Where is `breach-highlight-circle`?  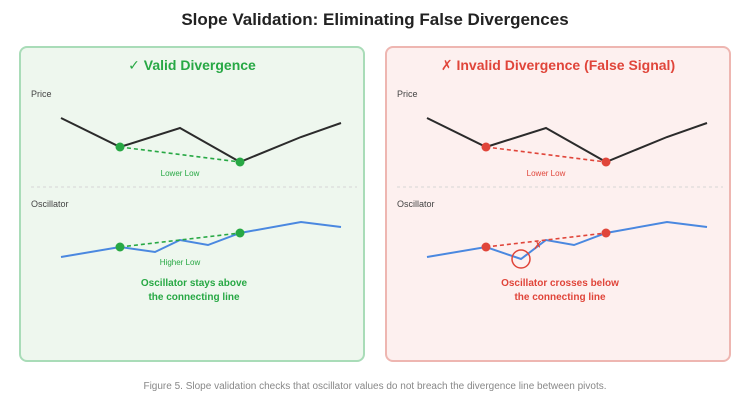 breach-highlight-circle is located at coordinates (521, 259).